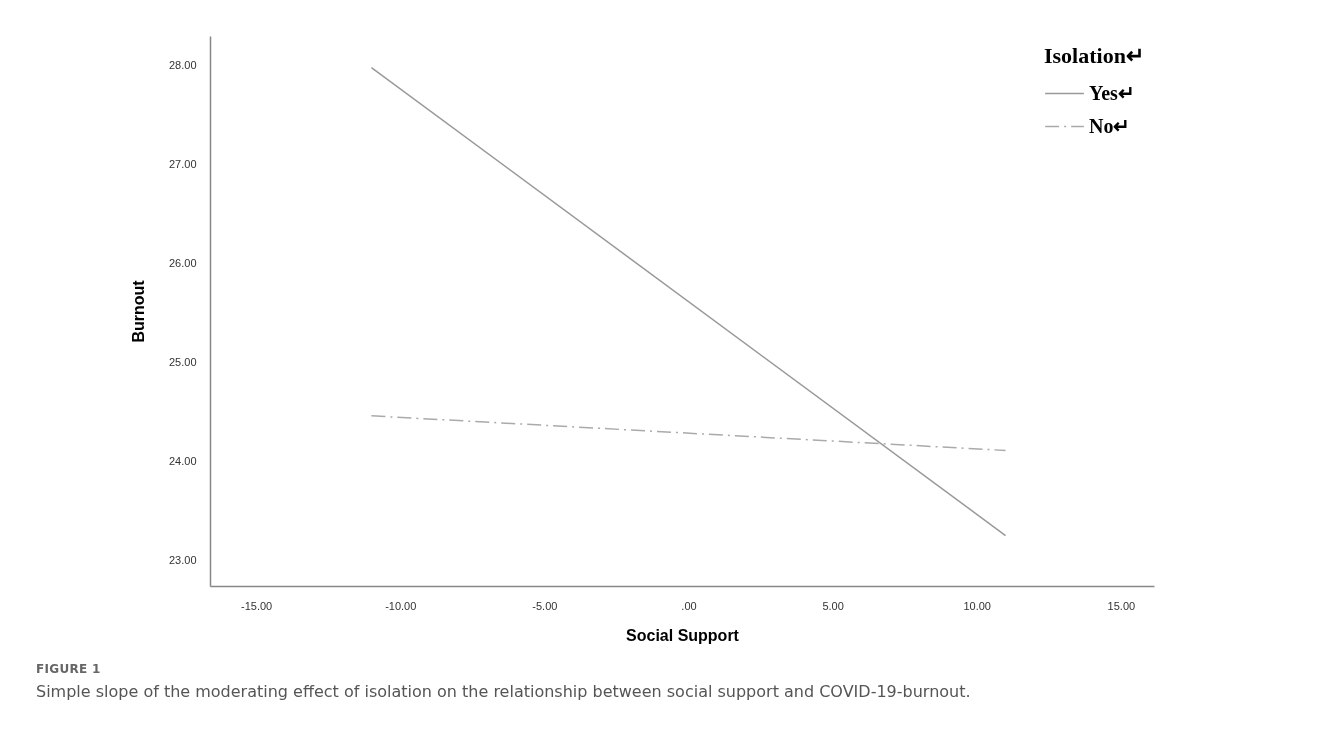 The image size is (1324, 735). I want to click on x-tick-label: 15.00, so click(1121, 605).